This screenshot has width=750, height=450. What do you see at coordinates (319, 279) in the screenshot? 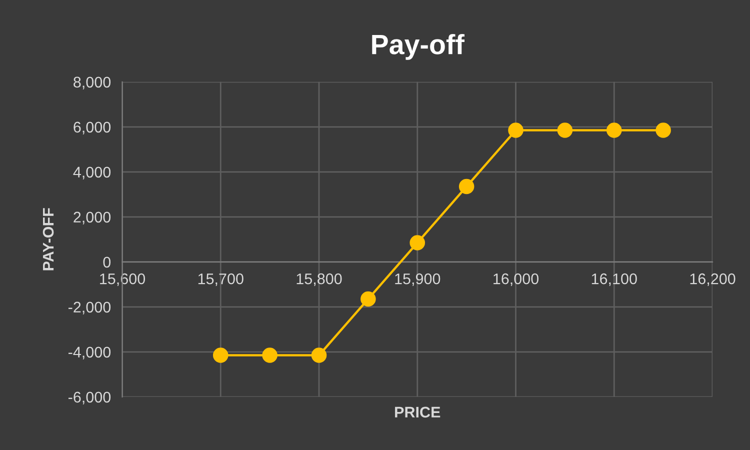
I see `x-tick-label: 15,800` at bounding box center [319, 279].